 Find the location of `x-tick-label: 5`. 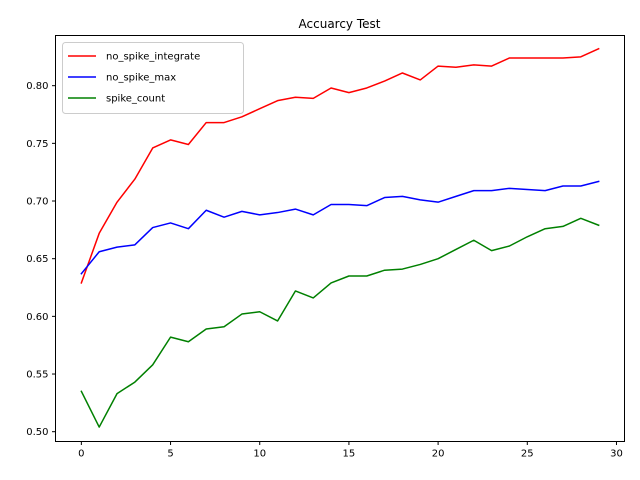

x-tick-label: 5 is located at coordinates (170, 454).